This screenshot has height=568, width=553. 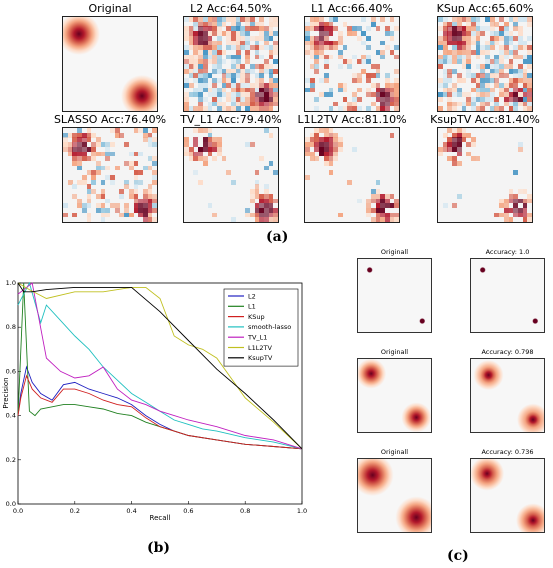 I want to click on legend-label: L1L2TV, so click(x=260, y=348).